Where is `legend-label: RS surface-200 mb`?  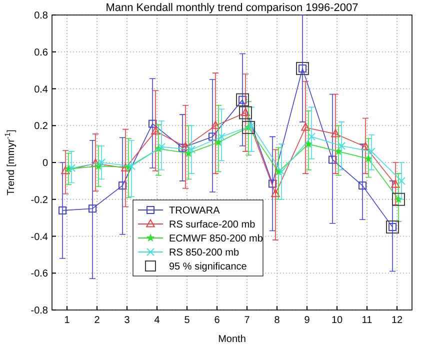 legend-label: RS surface-200 mb is located at coordinates (212, 225).